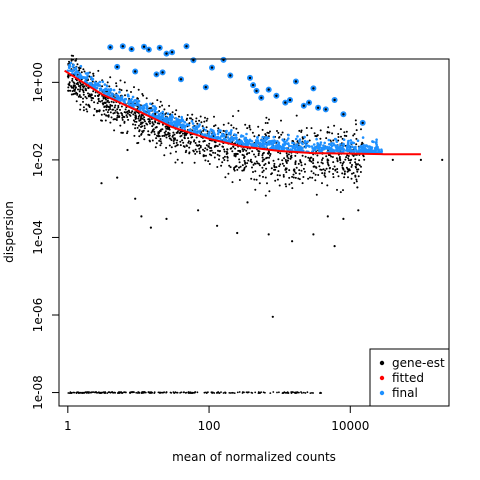 The image size is (480, 480). What do you see at coordinates (350, 426) in the screenshot?
I see `x-tick-label: 10000` at bounding box center [350, 426].